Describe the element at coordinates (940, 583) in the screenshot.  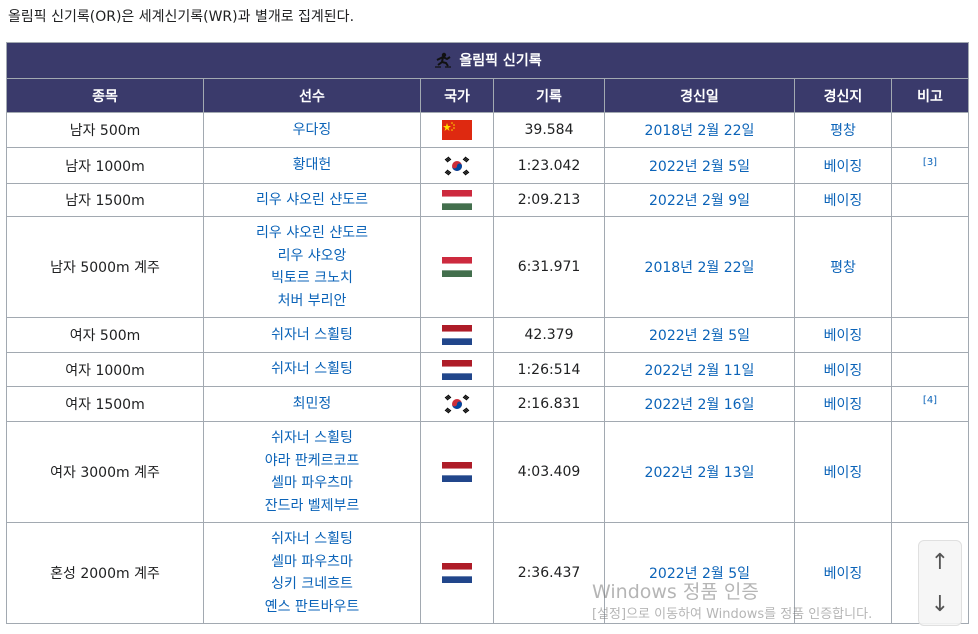
I see `scroll-buttons: ↑ ↓` at that location.